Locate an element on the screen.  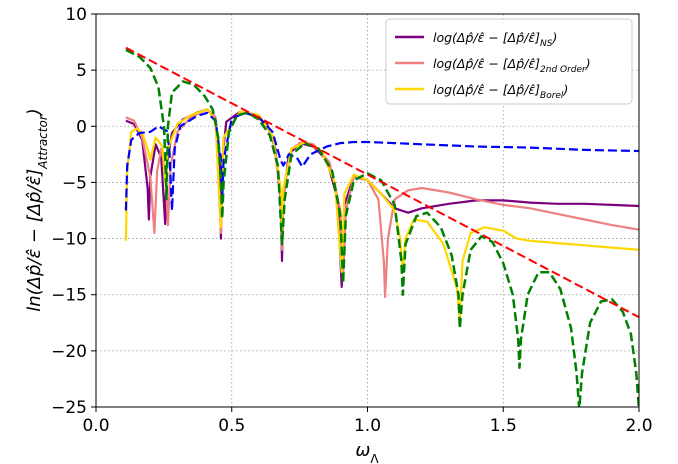
y-tick-label: 0 is located at coordinates (81, 127).